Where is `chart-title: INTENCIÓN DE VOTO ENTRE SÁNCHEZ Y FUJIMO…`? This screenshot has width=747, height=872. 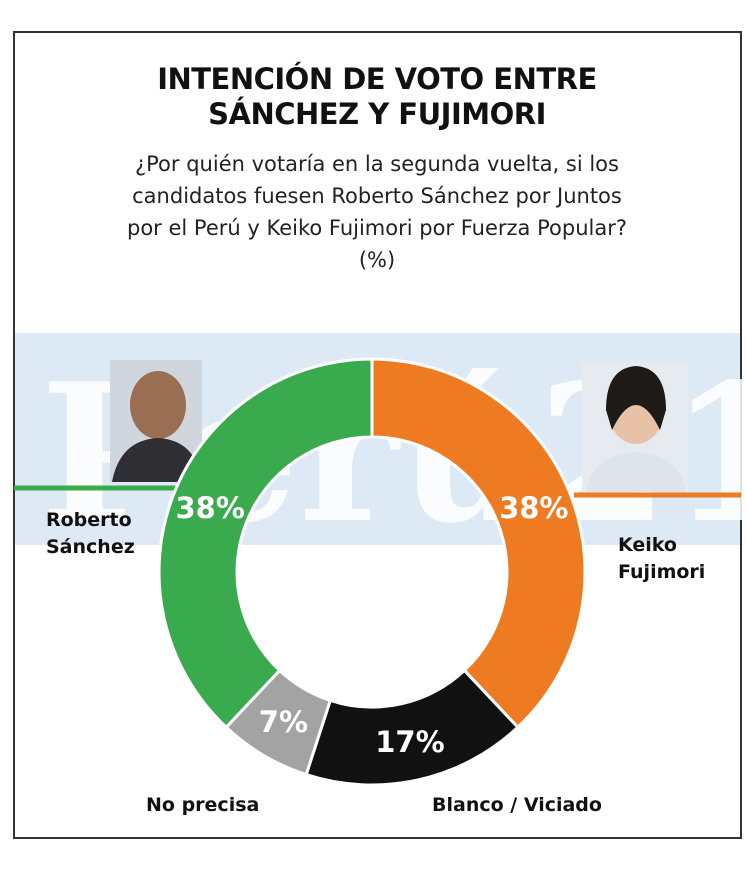 chart-title: INTENCIÓN DE VOTO ENTRE SÁNCHEZ Y FUJIMO… is located at coordinates (377, 96).